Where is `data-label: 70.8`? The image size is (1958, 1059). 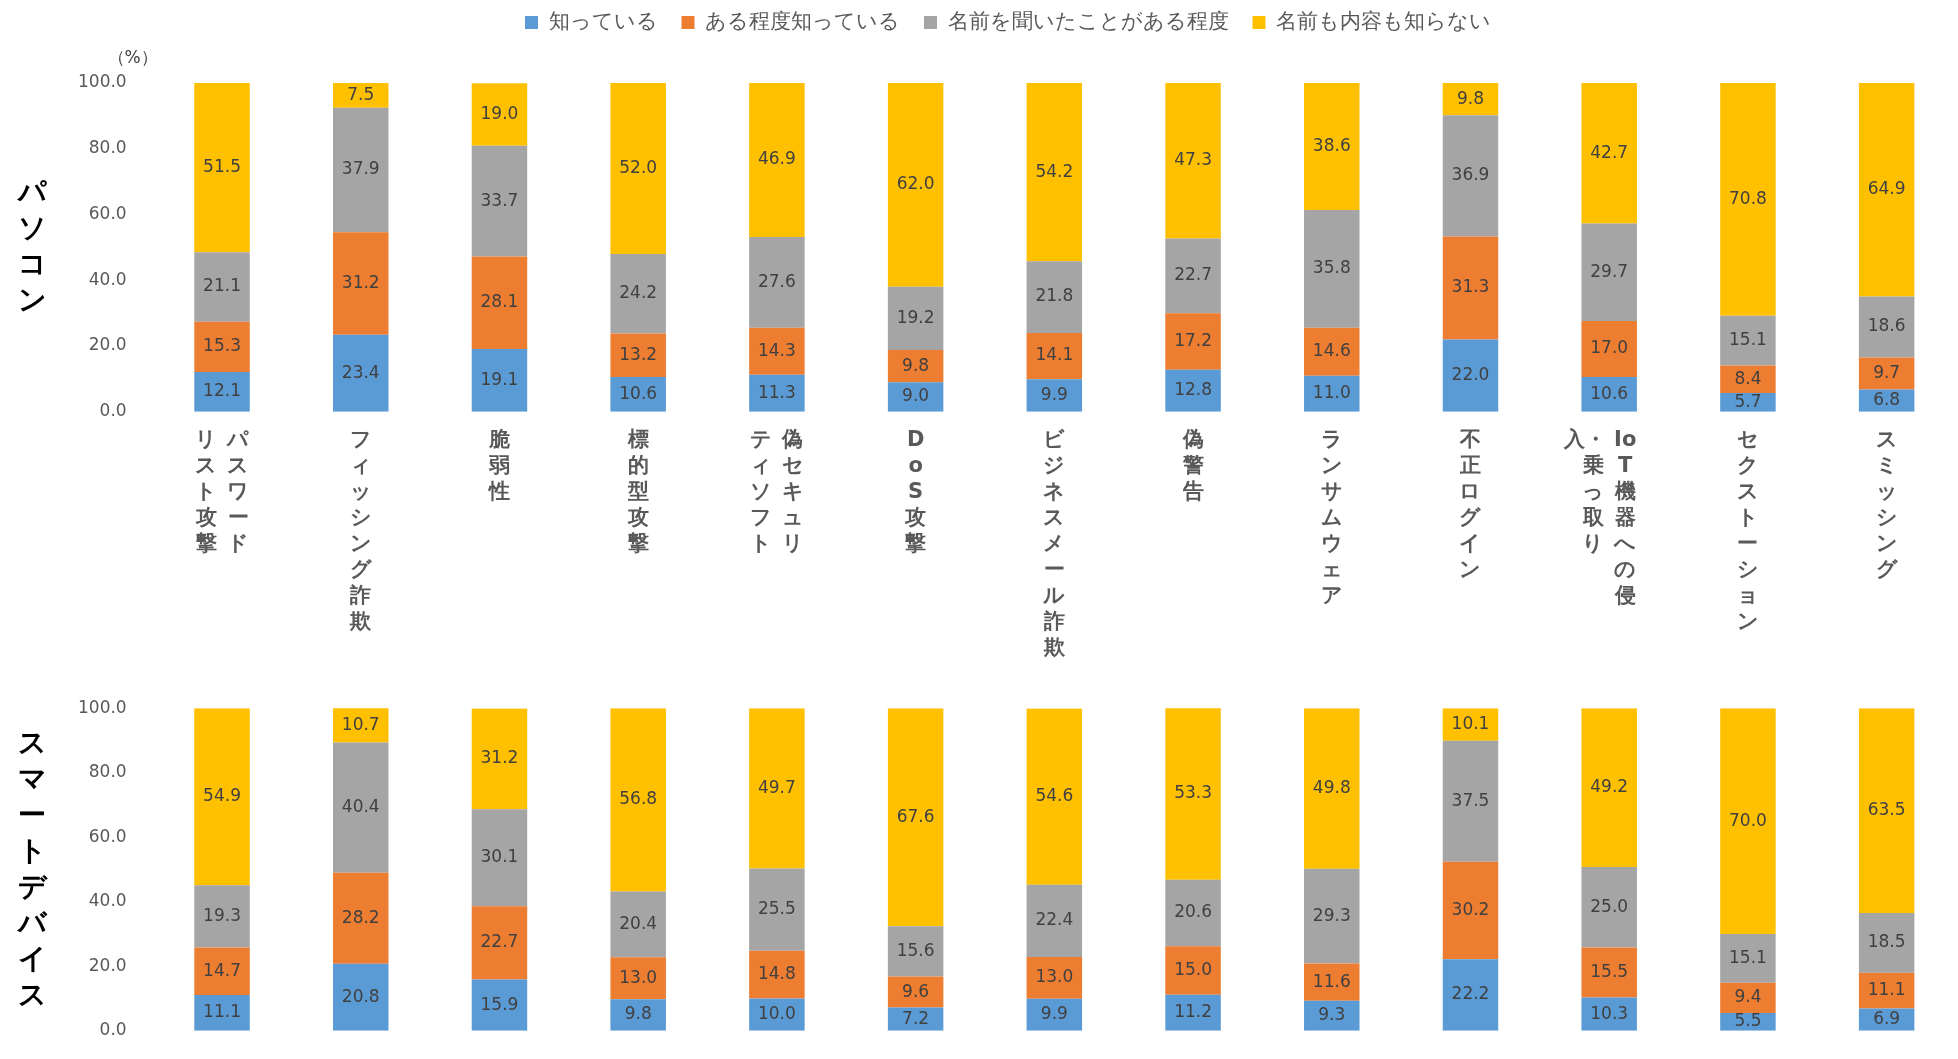
data-label: 70.8 is located at coordinates (1747, 197).